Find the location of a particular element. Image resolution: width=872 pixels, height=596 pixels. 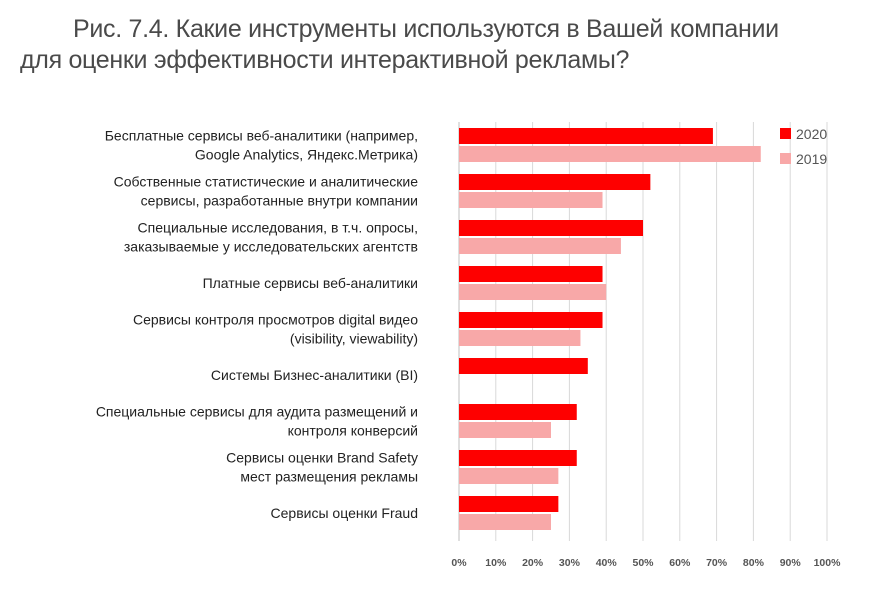

x-tick-label: 30% is located at coordinates (570, 563).